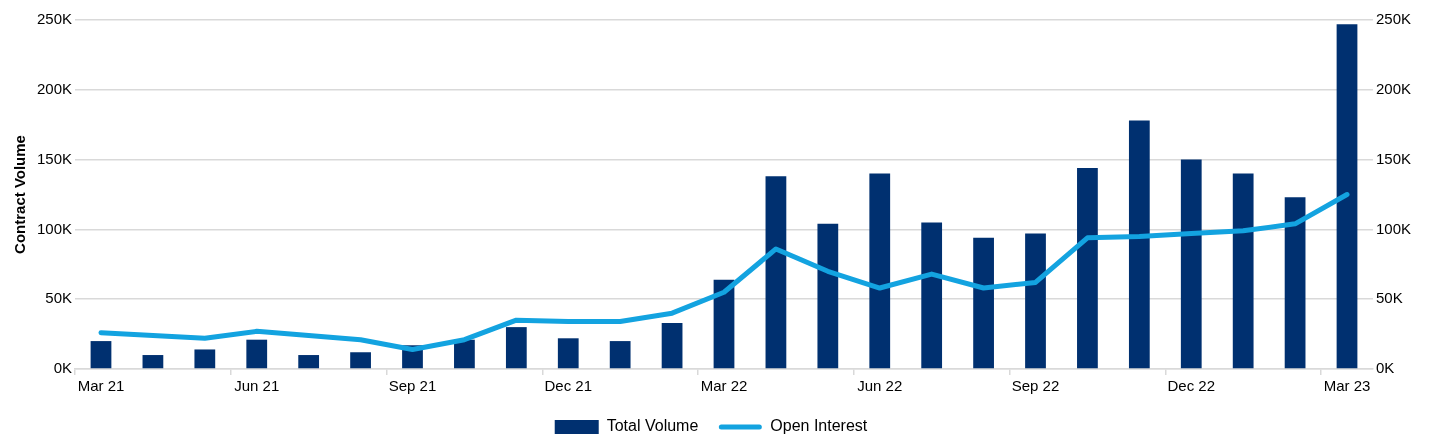  What do you see at coordinates (652, 426) in the screenshot?
I see `legend-label: Total Volume` at bounding box center [652, 426].